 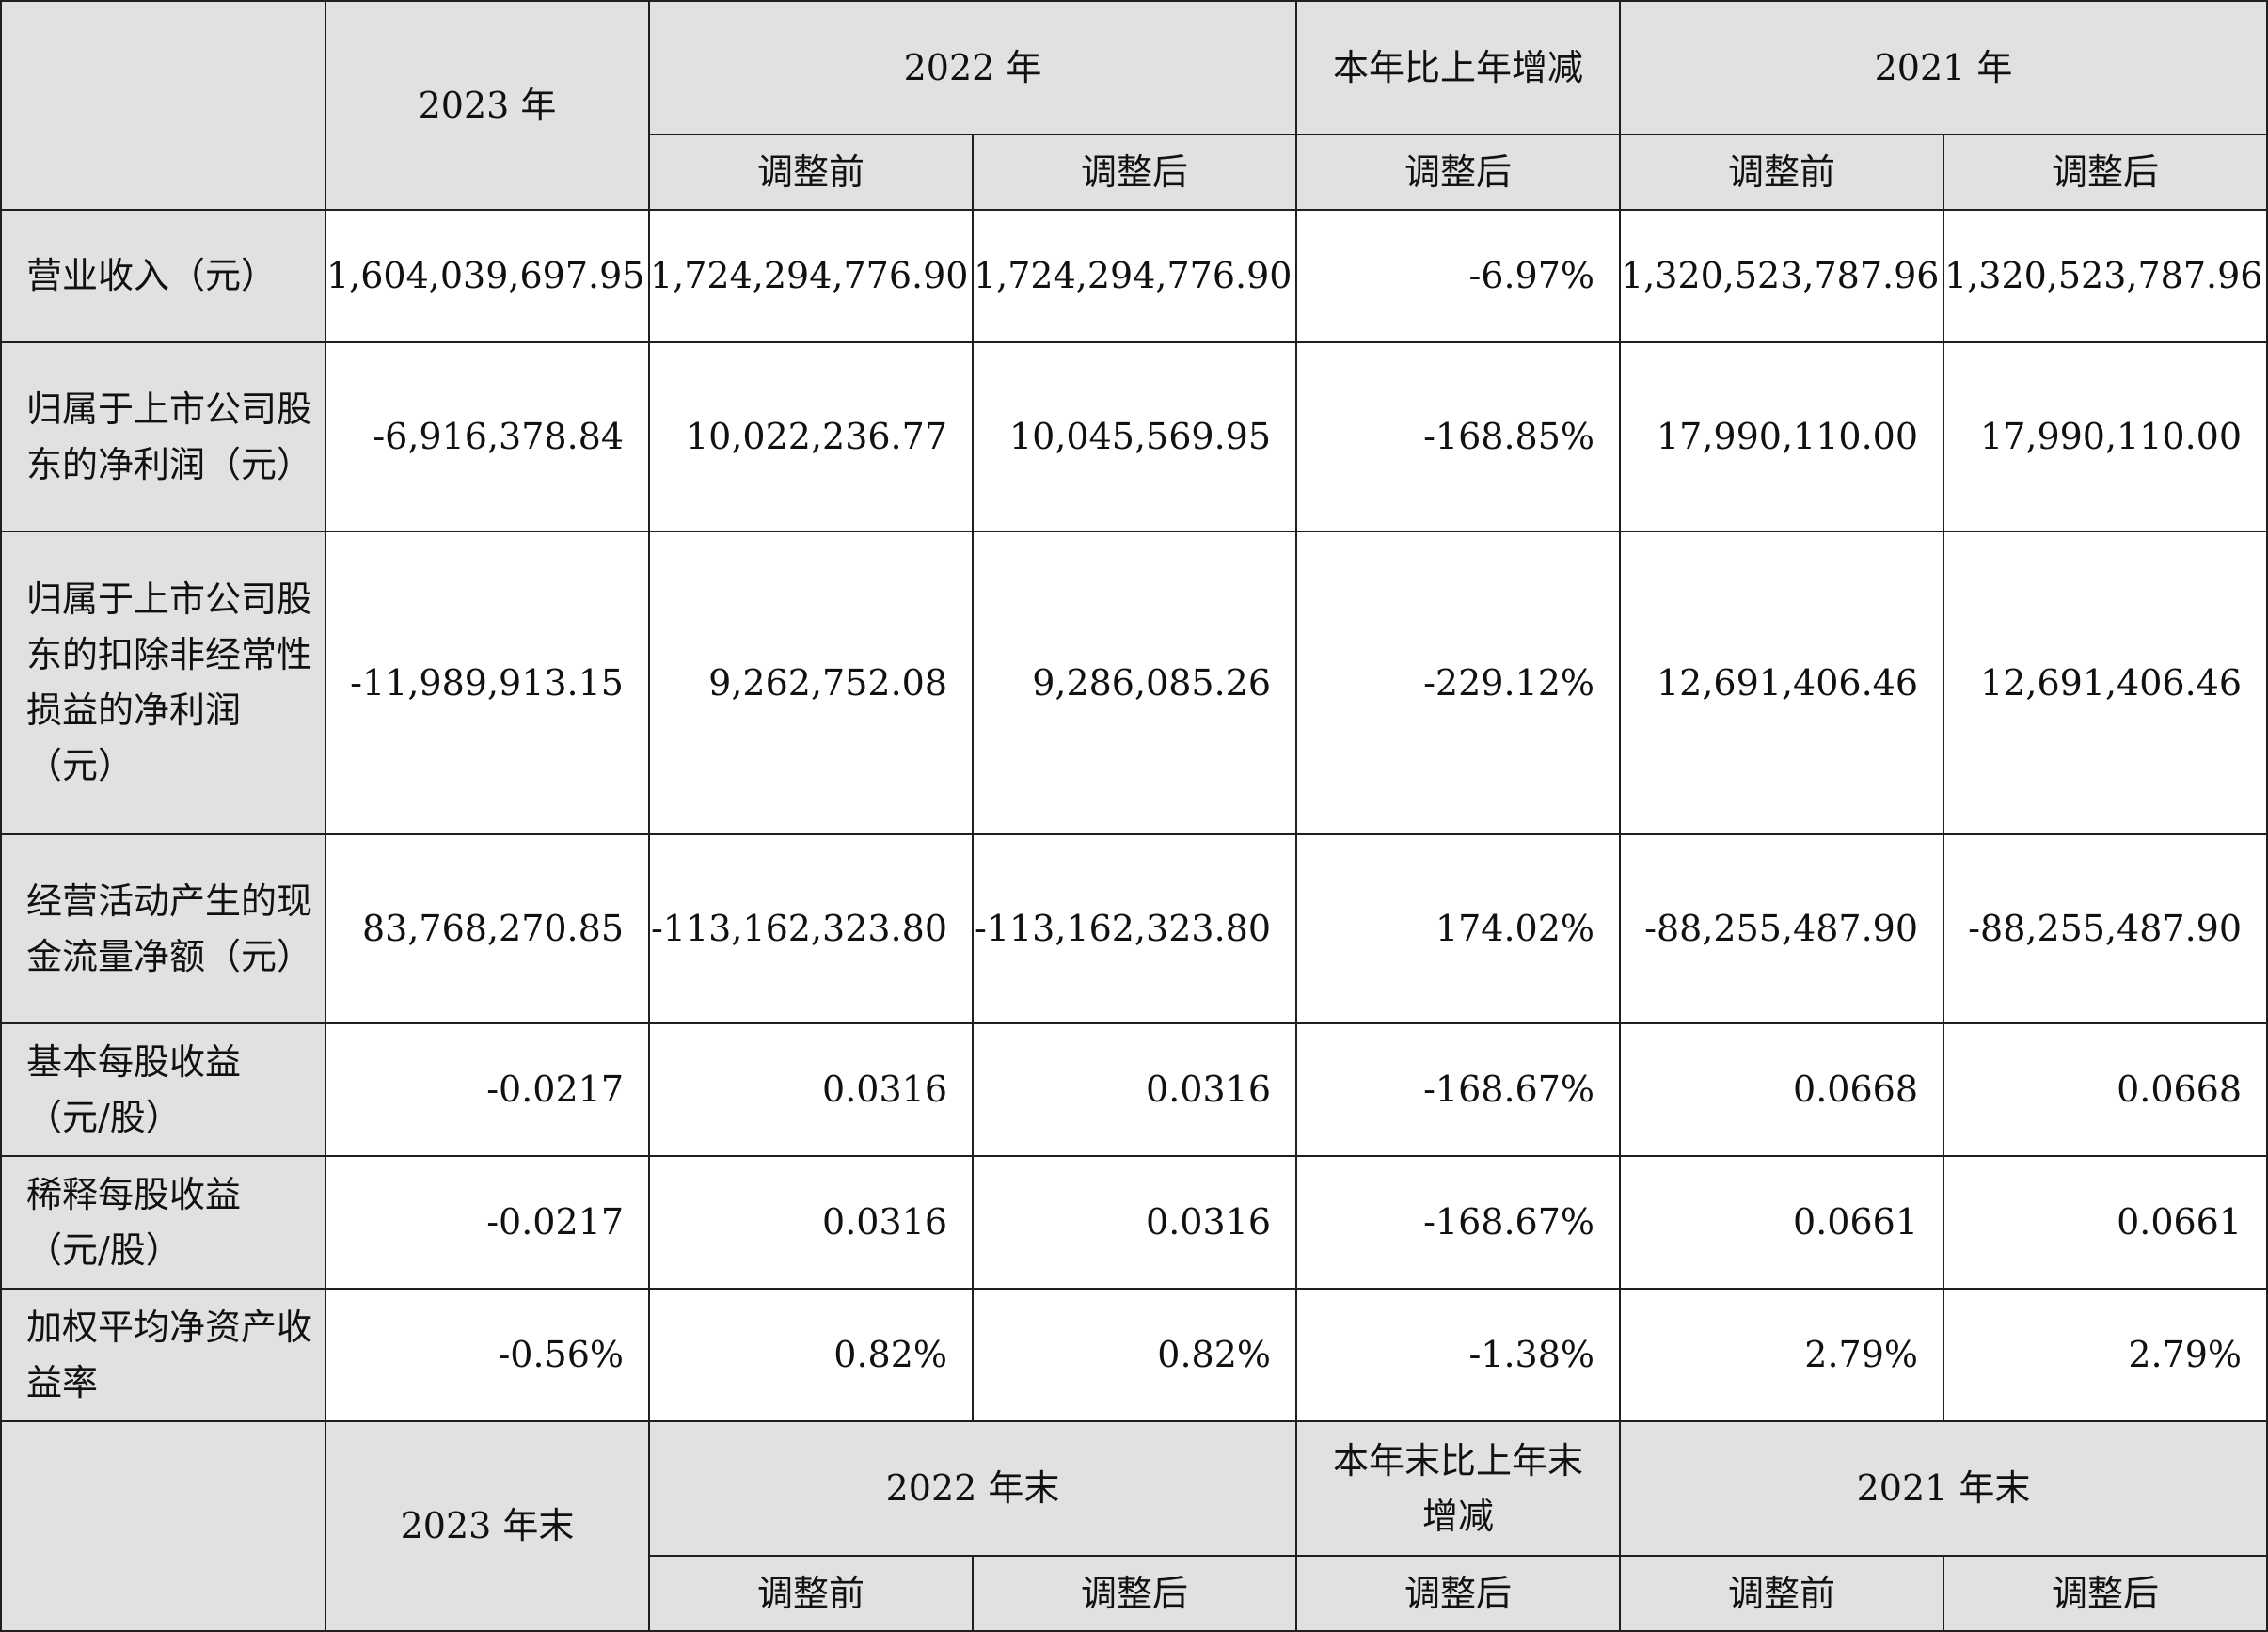 I want to click on footer-2022-after: 调整后, so click(x=1134, y=1594).